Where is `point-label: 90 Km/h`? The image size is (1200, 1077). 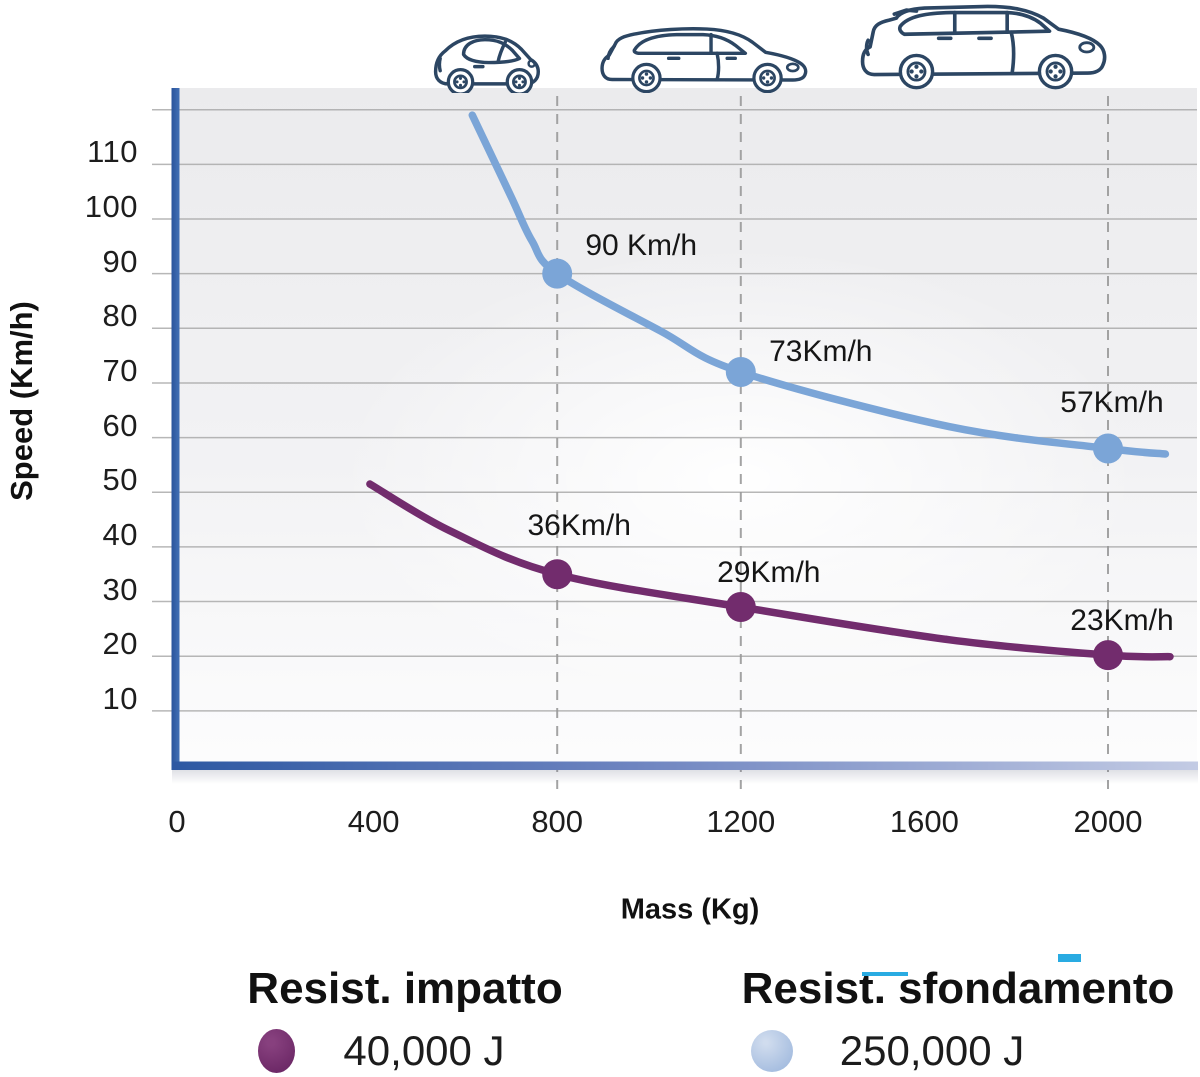 point-label: 90 Km/h is located at coordinates (641, 245).